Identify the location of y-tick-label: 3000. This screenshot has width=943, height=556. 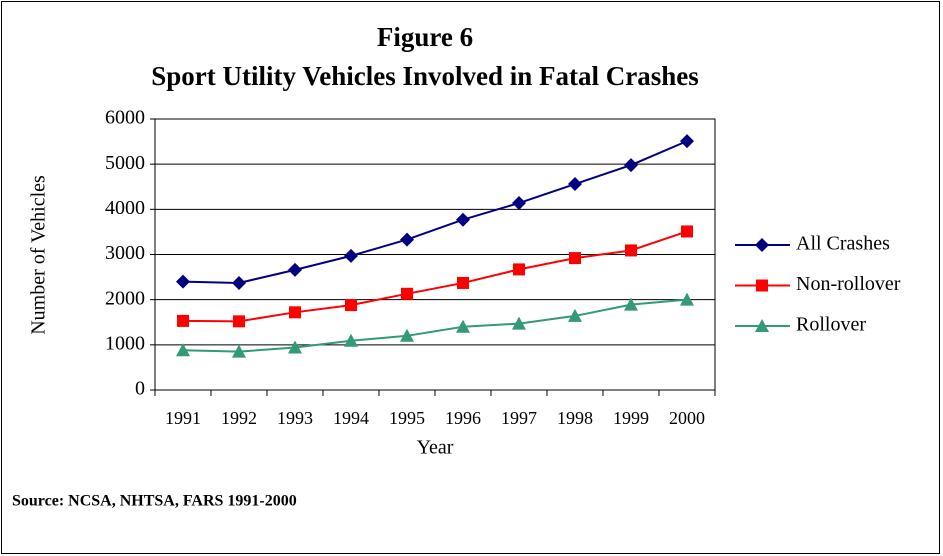
(125, 253).